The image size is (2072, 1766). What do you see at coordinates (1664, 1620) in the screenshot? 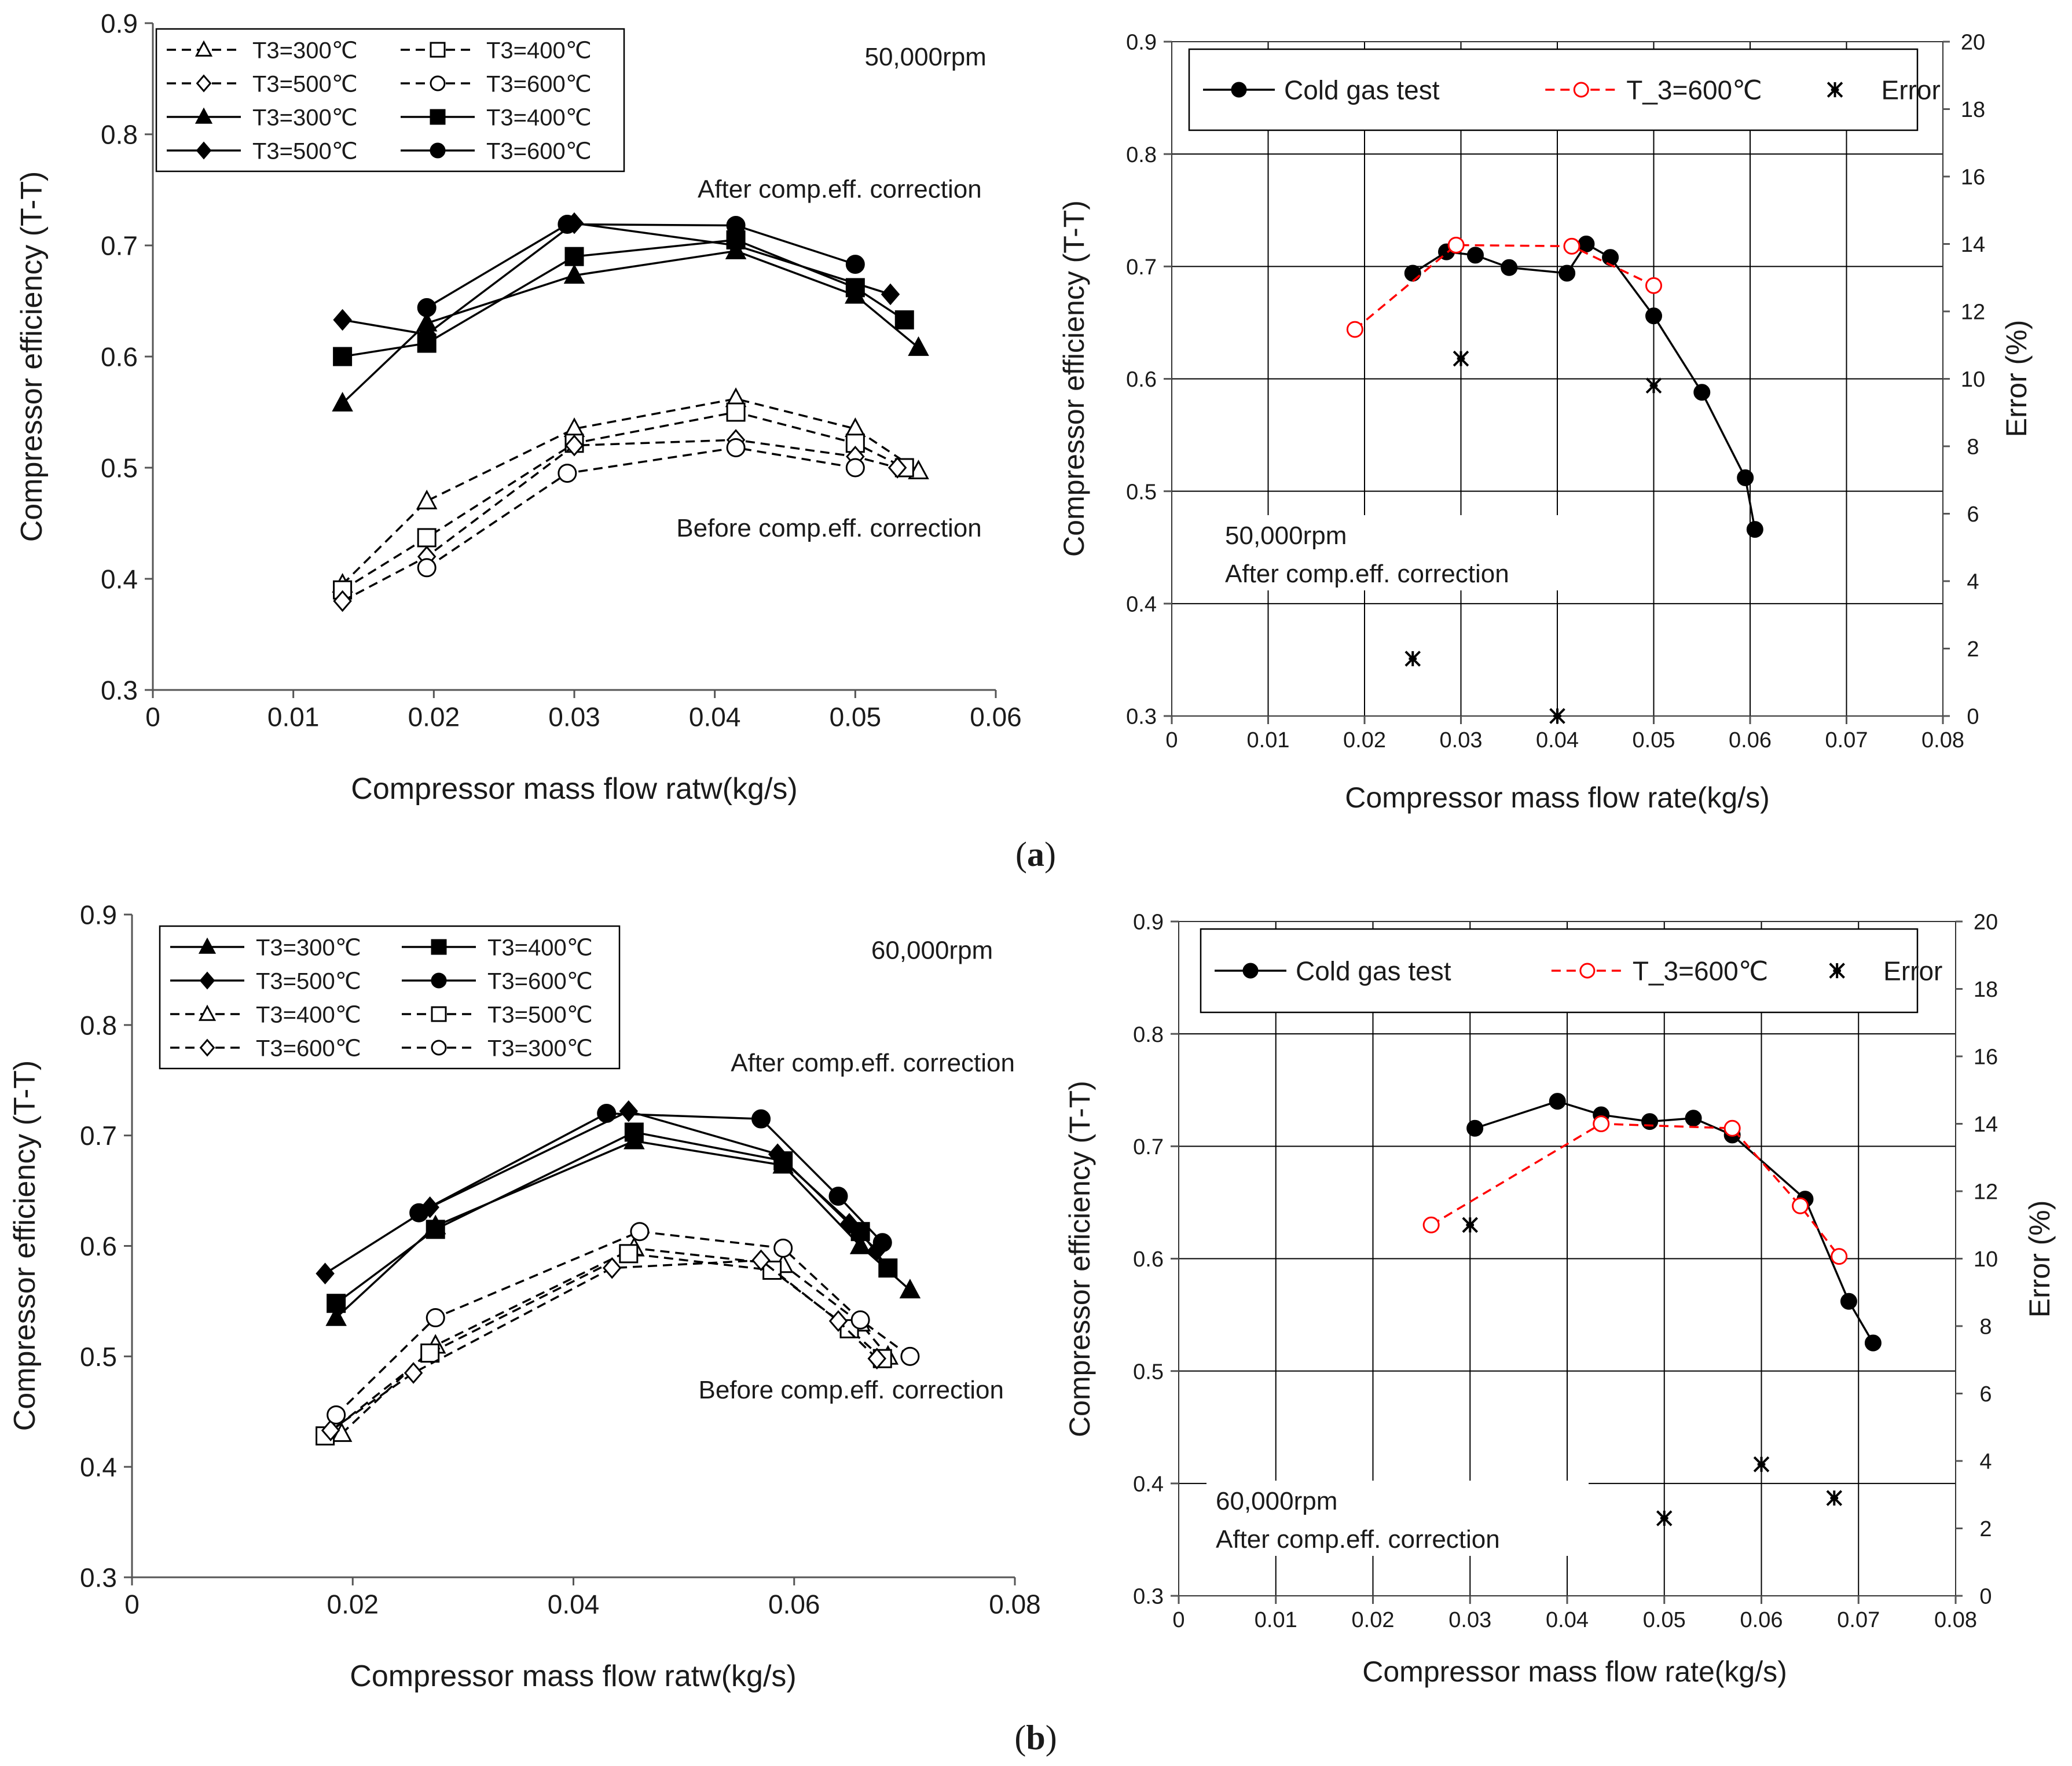
I see `x-tick-label: 0.05` at bounding box center [1664, 1620].